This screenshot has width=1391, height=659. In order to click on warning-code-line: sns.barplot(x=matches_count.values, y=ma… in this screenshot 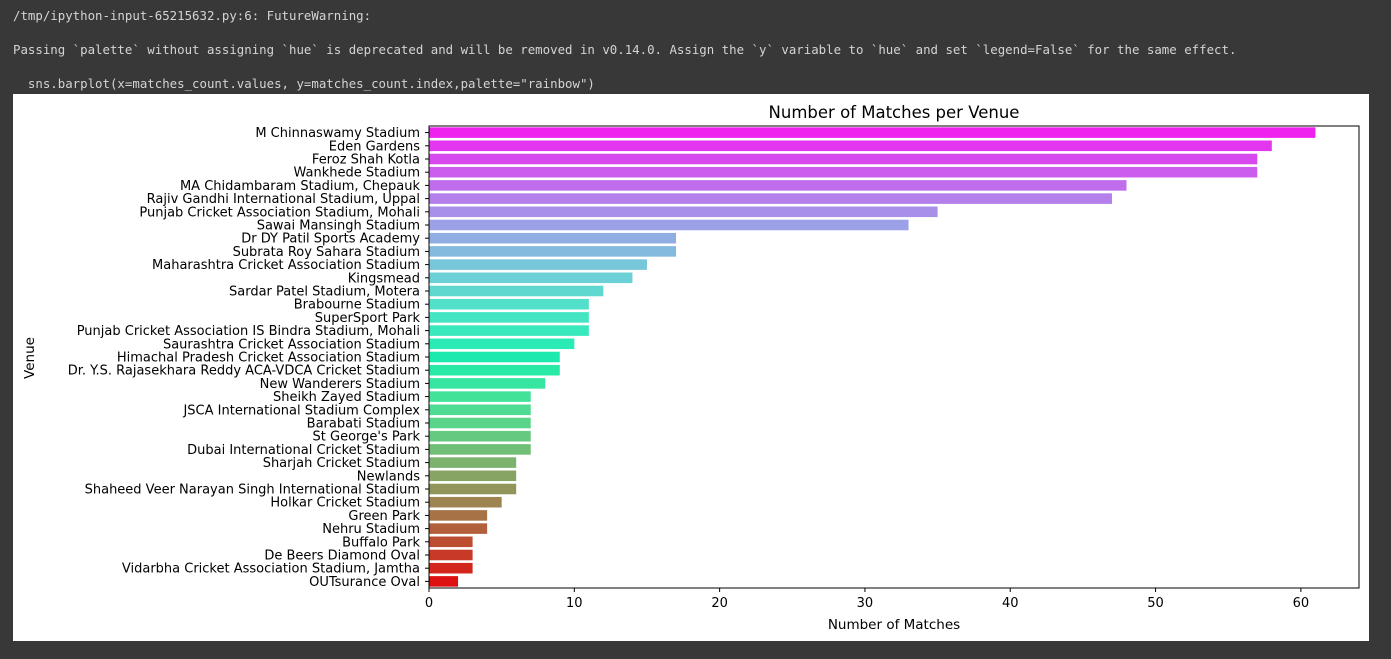, I will do `click(304, 83)`.